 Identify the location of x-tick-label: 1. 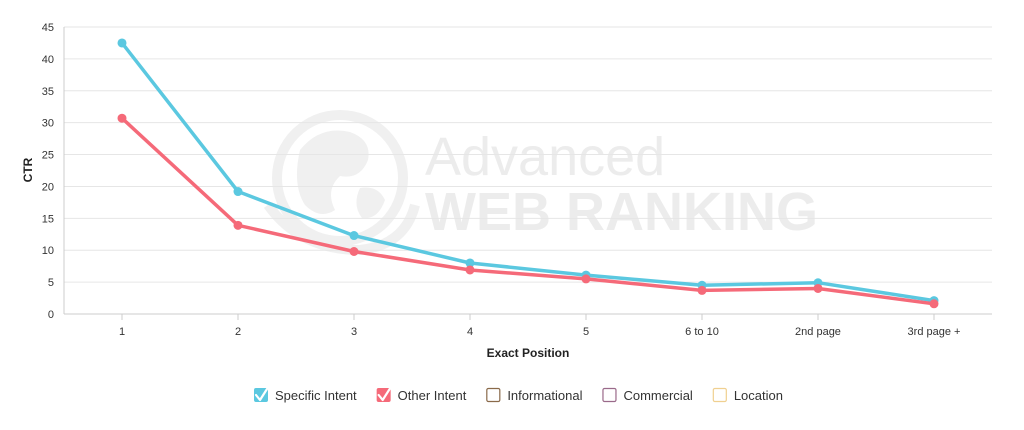
(122, 332).